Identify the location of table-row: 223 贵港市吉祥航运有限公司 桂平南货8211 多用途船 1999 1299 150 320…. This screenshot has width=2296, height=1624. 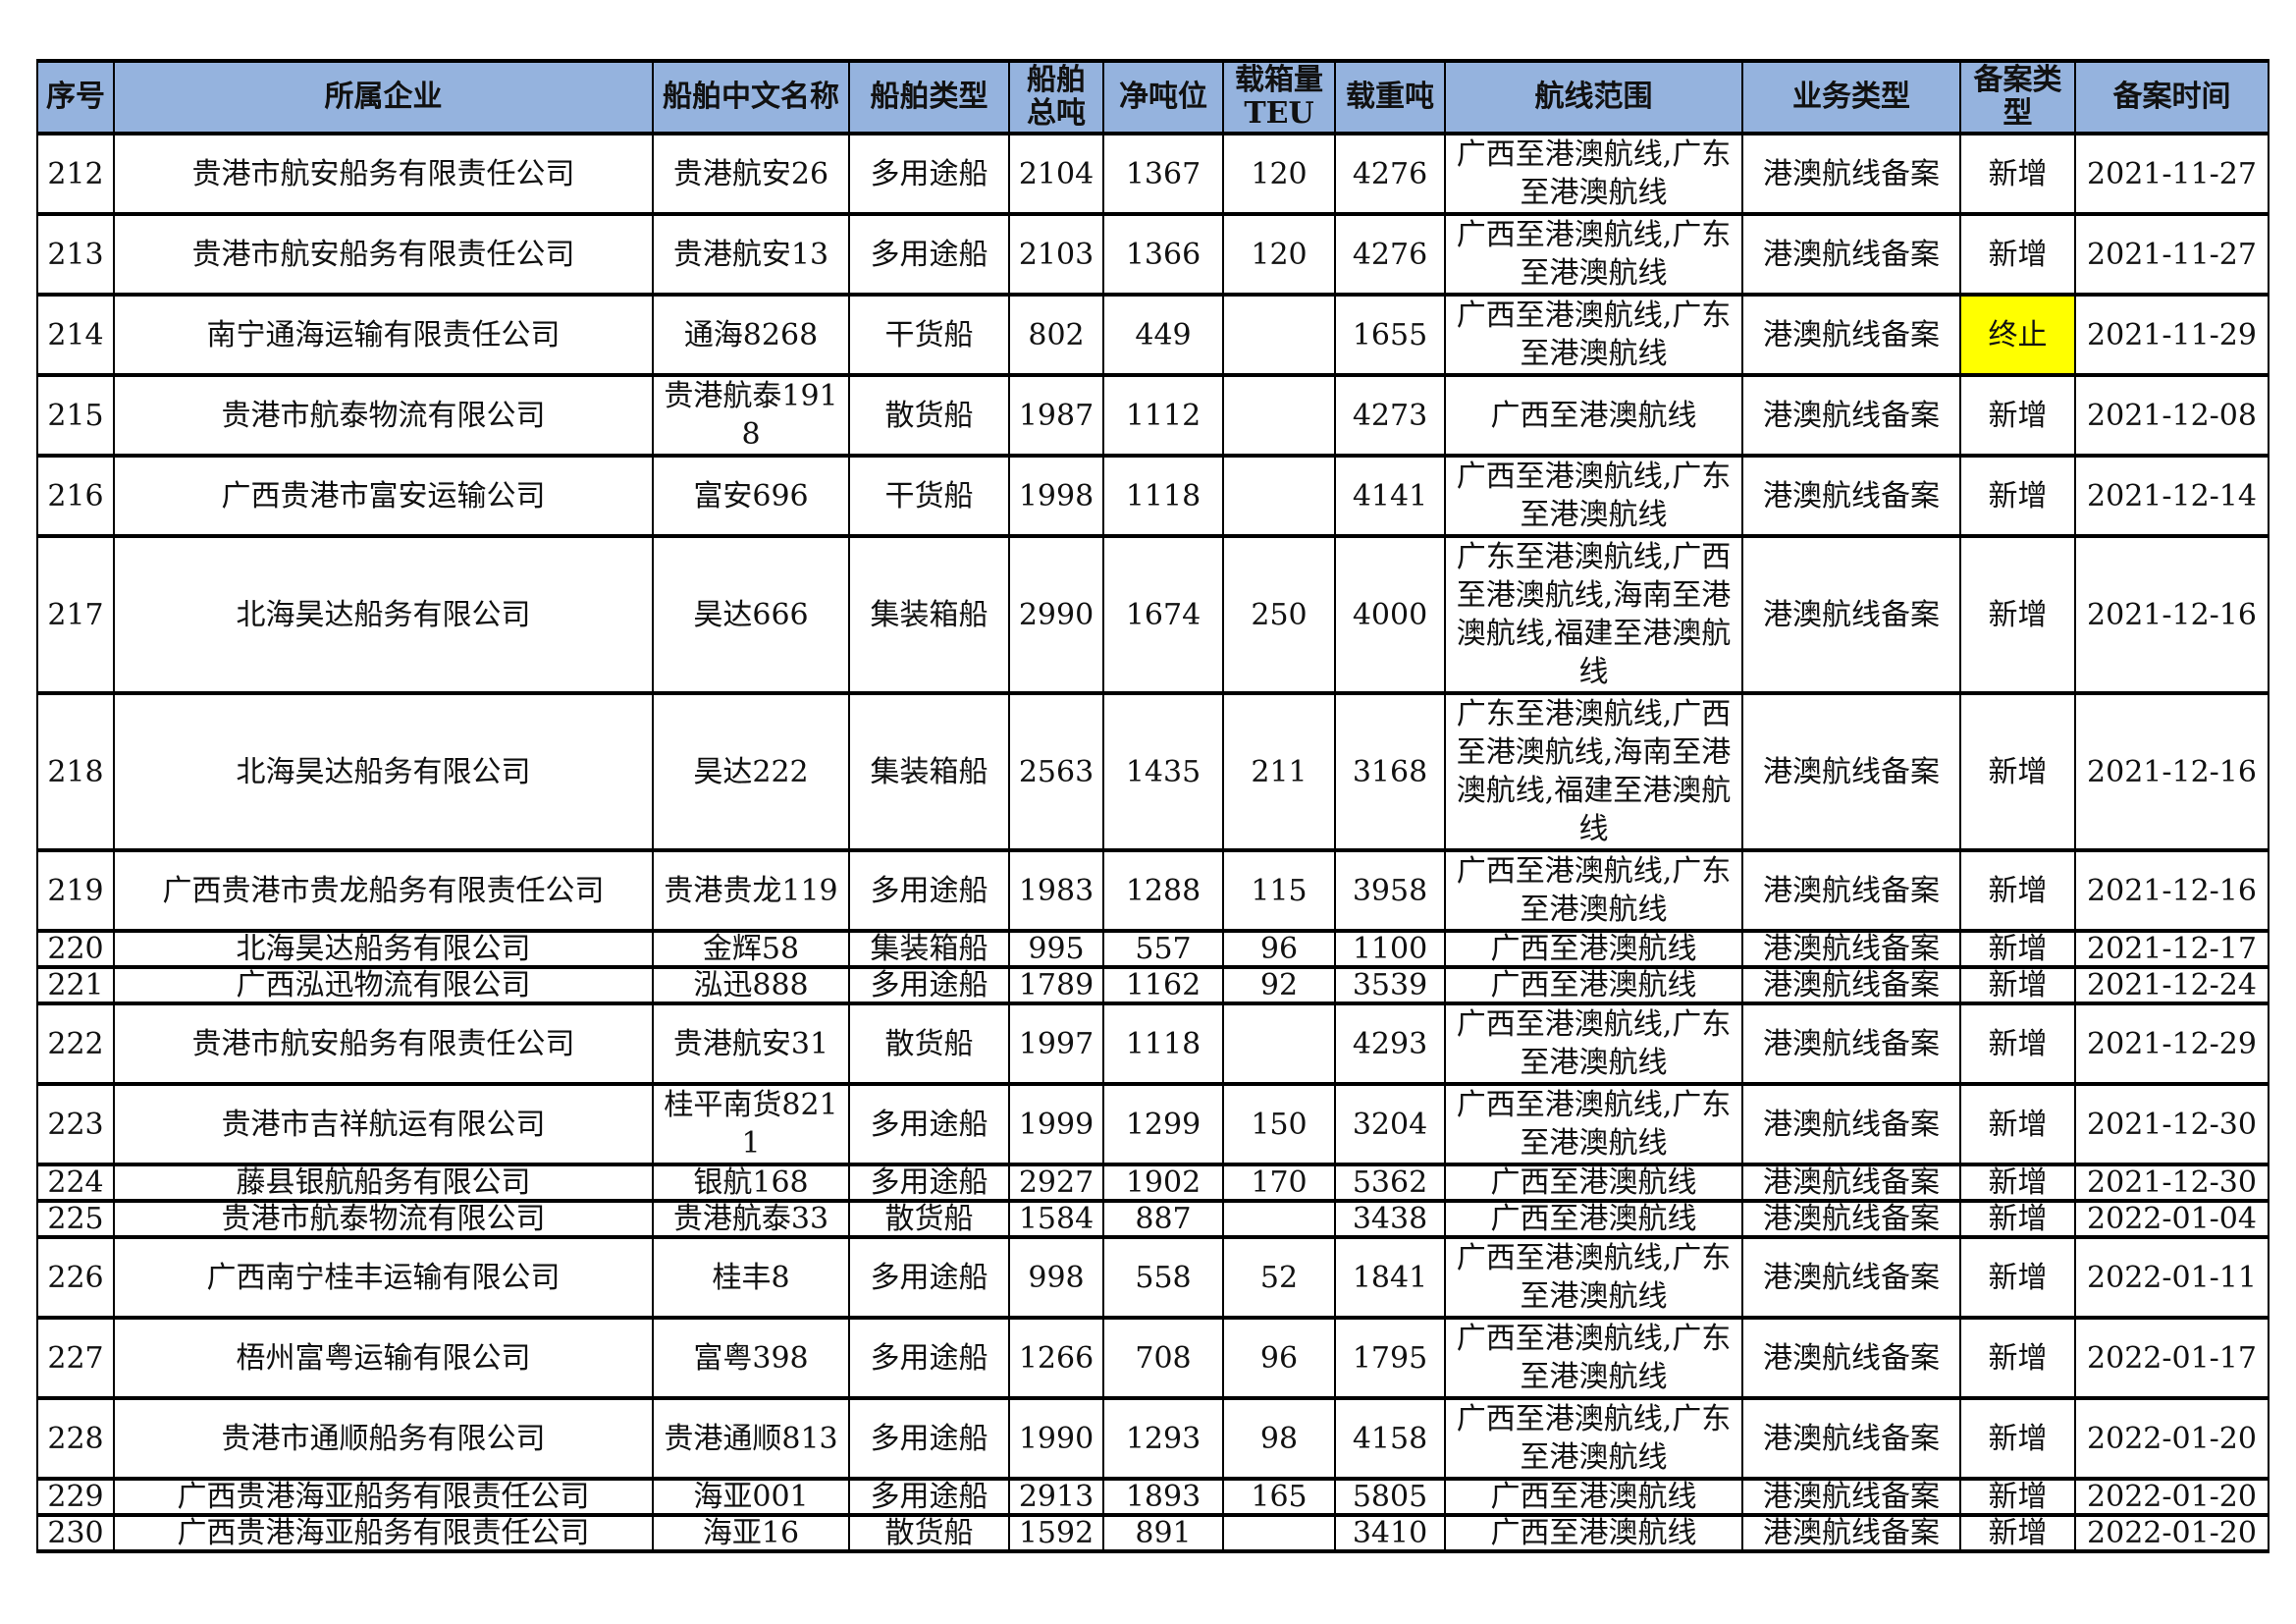
(1152, 1124).